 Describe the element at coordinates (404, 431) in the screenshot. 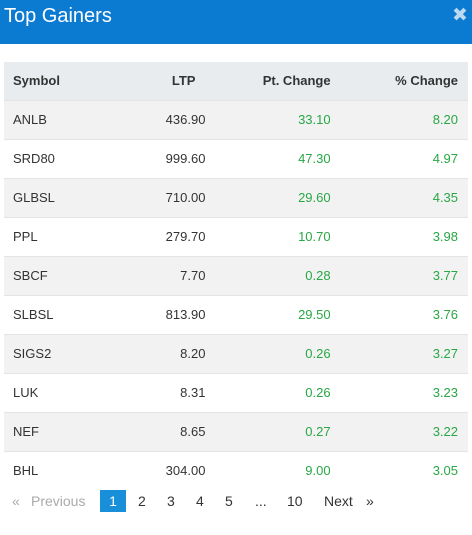

I see `cell-pct-change: 3.22` at that location.